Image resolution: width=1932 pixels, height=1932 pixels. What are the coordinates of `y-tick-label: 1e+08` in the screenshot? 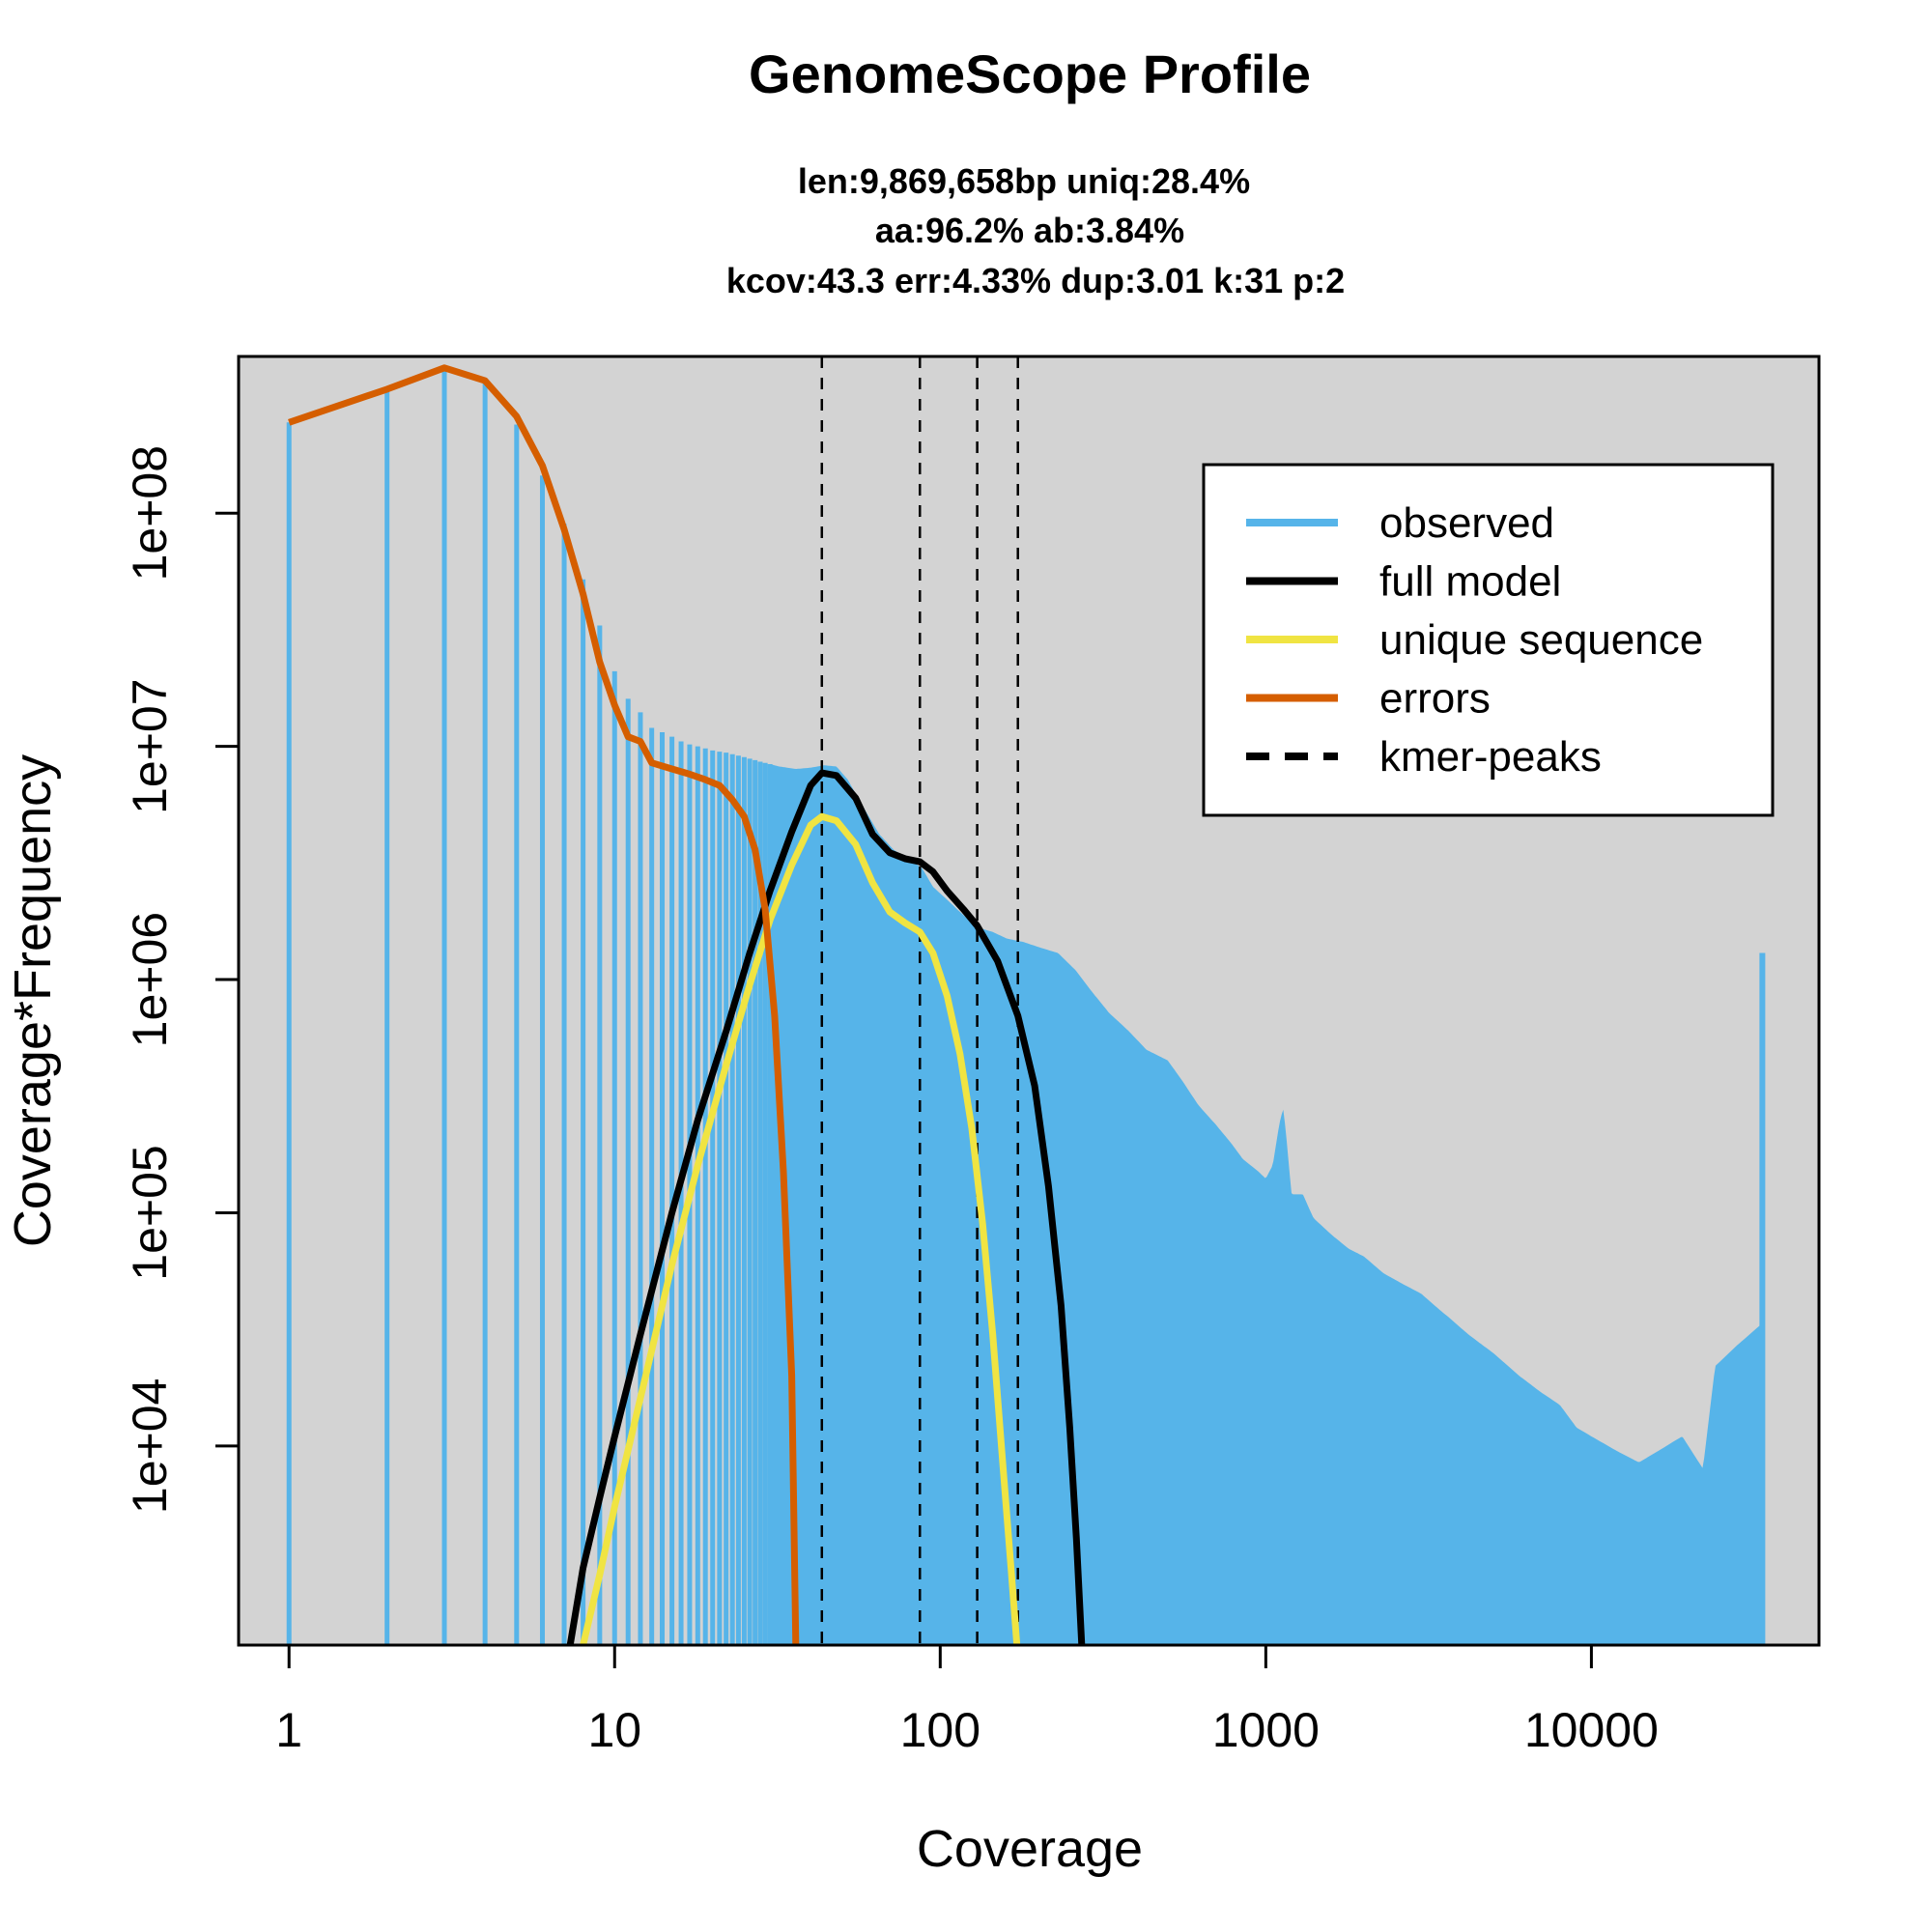 It's located at (150, 513).